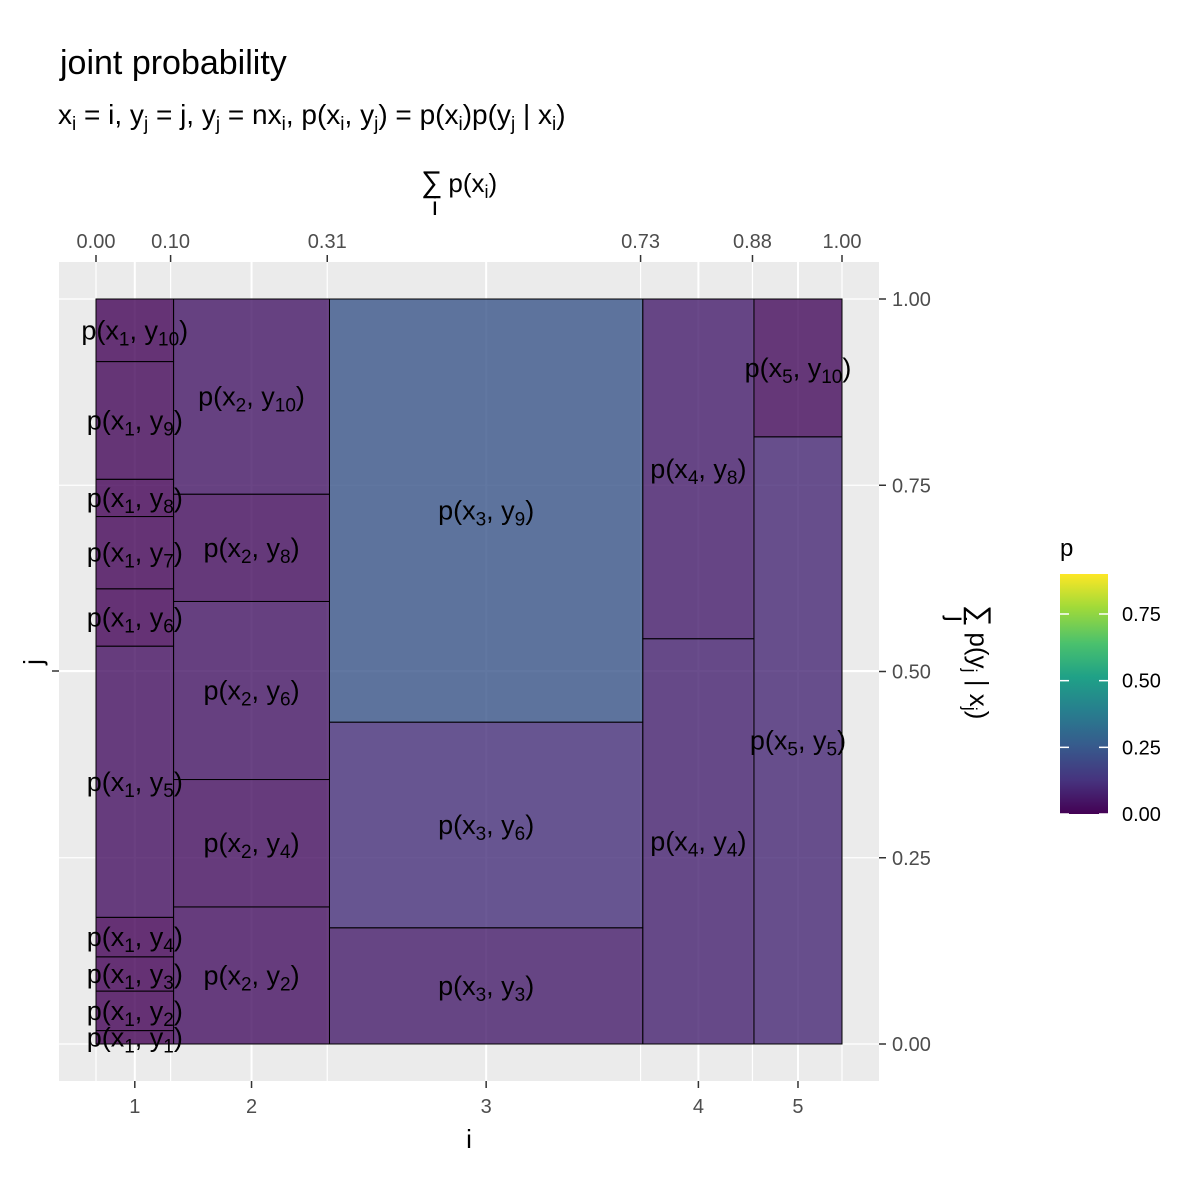 The image size is (1200, 1200). I want to click on cell-x1-y10, so click(135, 330).